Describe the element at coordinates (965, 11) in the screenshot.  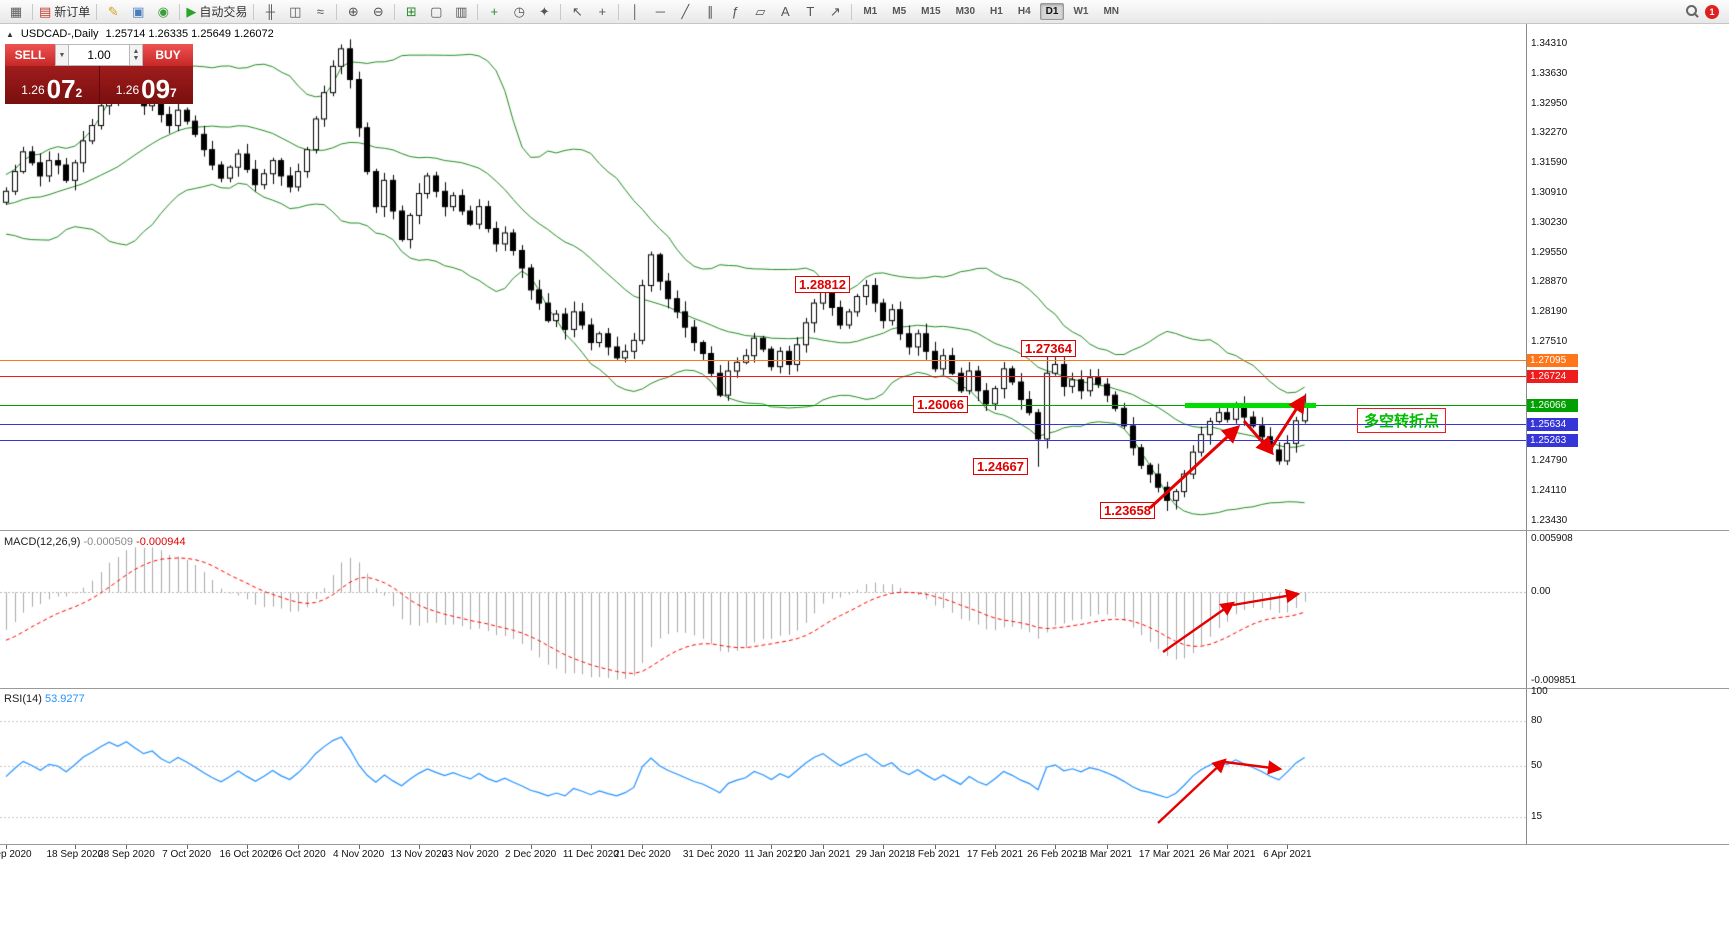
I see `timeframe-m30: M30` at that location.